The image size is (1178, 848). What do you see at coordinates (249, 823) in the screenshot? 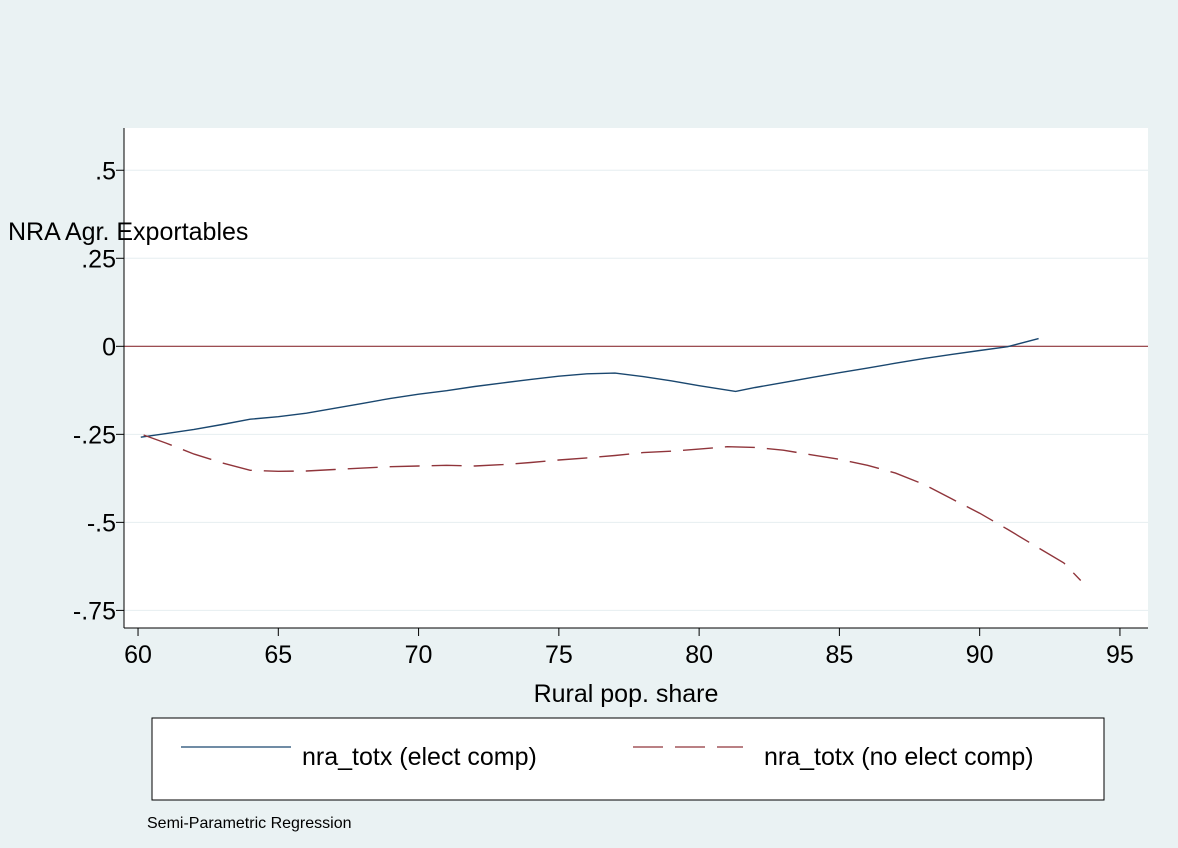
I see `chart-note: Semi-Parametric Regression` at bounding box center [249, 823].